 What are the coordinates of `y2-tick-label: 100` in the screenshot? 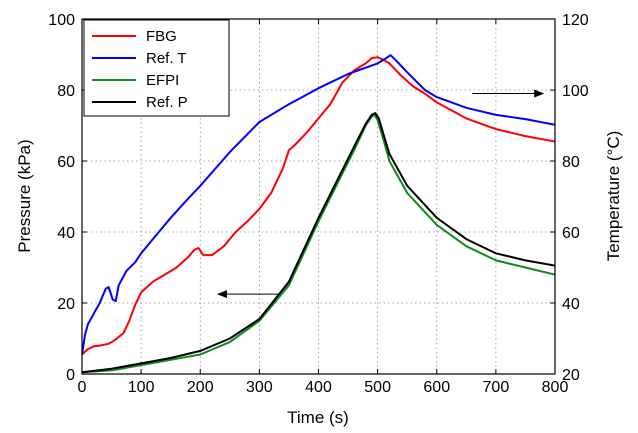 It's located at (575, 91).